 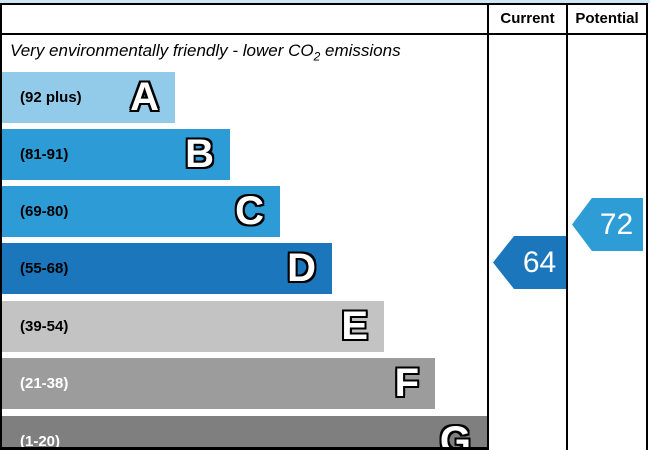 What do you see at coordinates (244, 433) in the screenshot?
I see `band-g: (1-20) G` at bounding box center [244, 433].